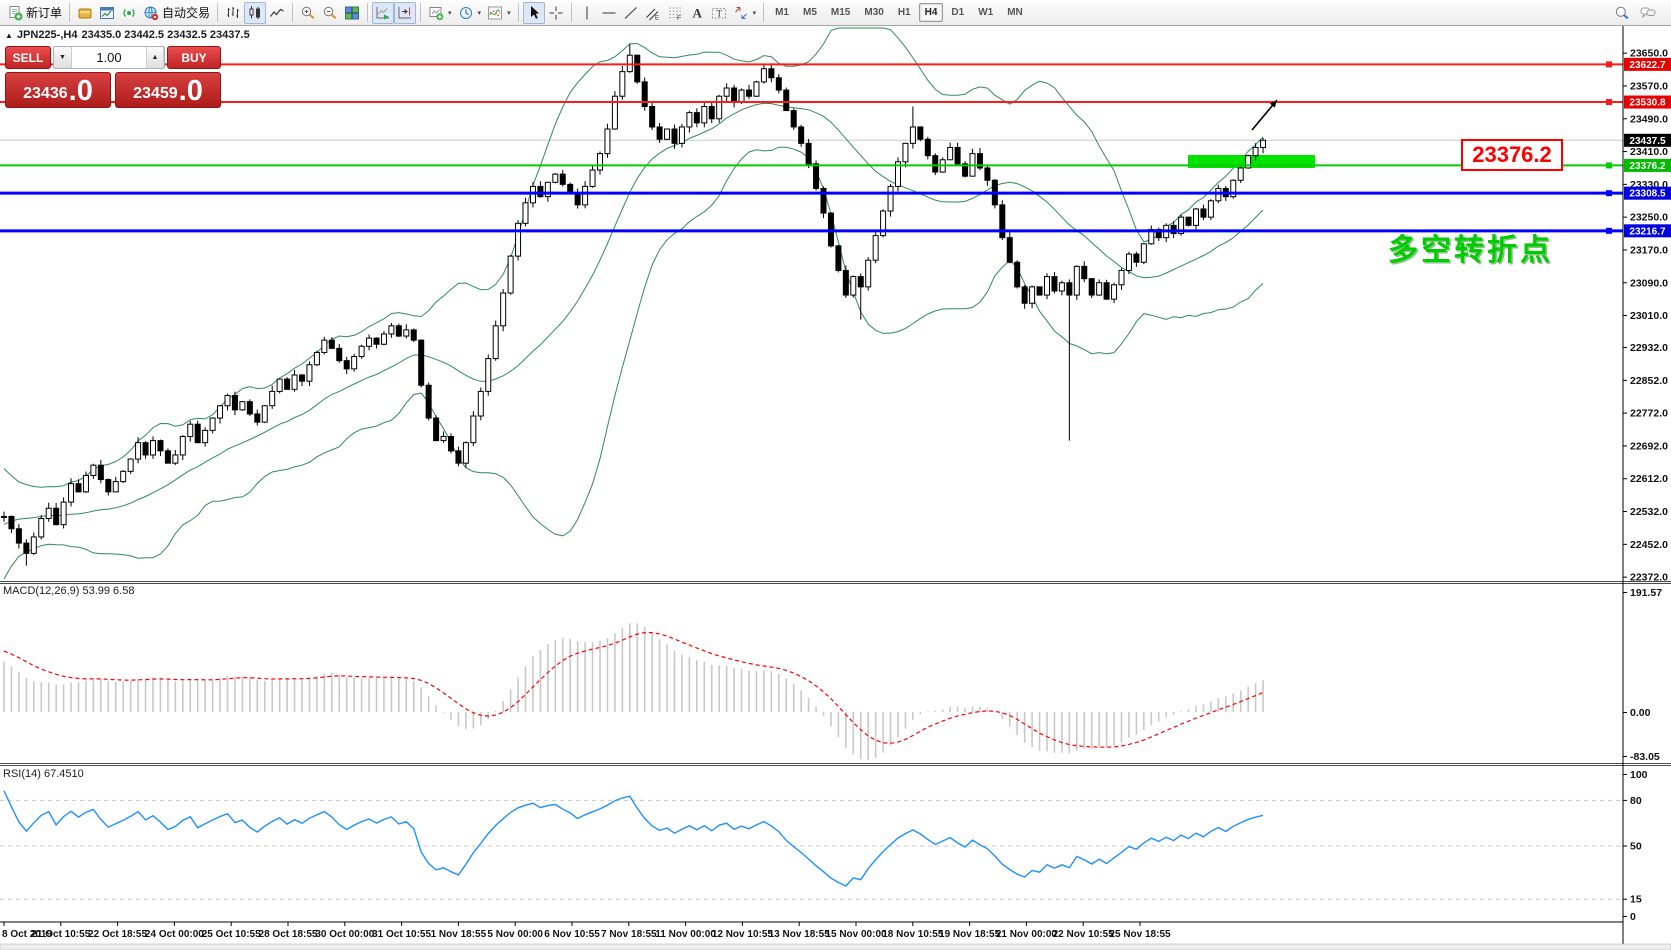 The width and height of the screenshot is (1671, 950). Describe the element at coordinates (499, 13) in the screenshot. I see `toolbar-button-indicators: ▾` at that location.